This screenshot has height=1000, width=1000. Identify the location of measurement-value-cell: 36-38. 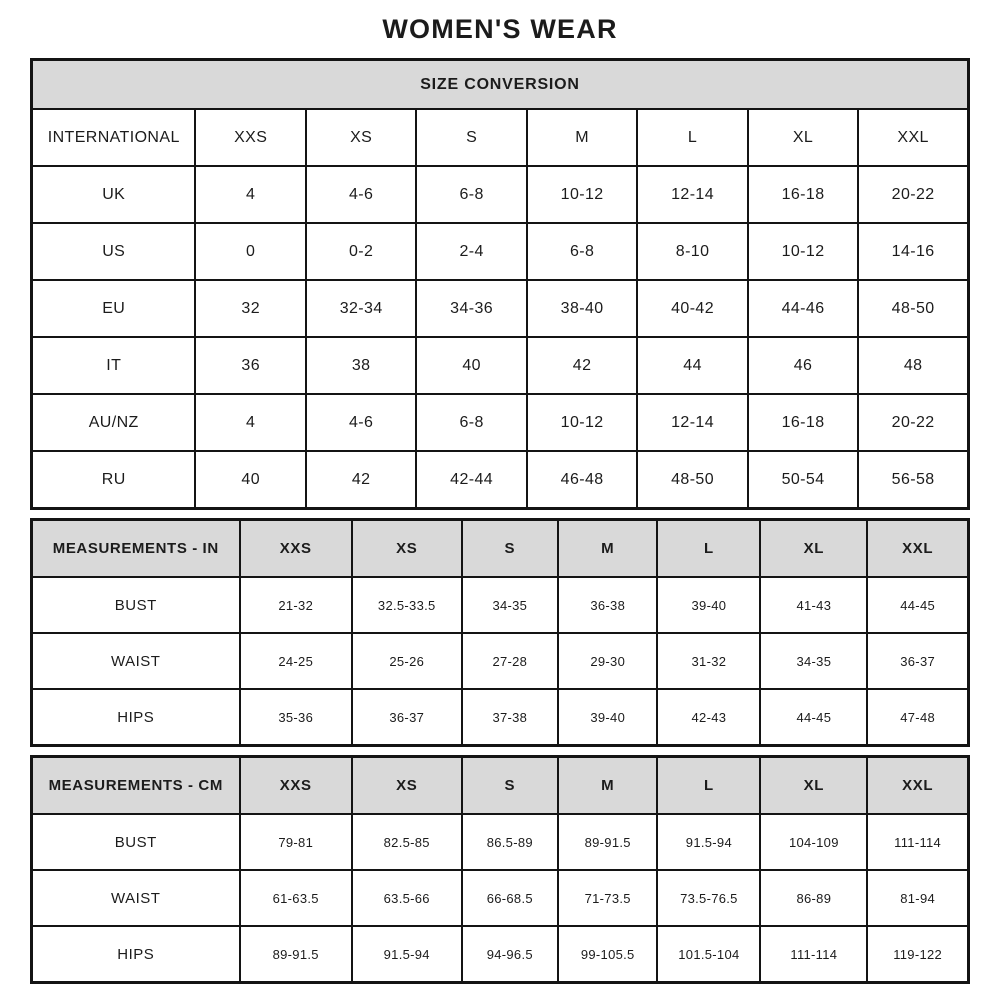
(608, 605).